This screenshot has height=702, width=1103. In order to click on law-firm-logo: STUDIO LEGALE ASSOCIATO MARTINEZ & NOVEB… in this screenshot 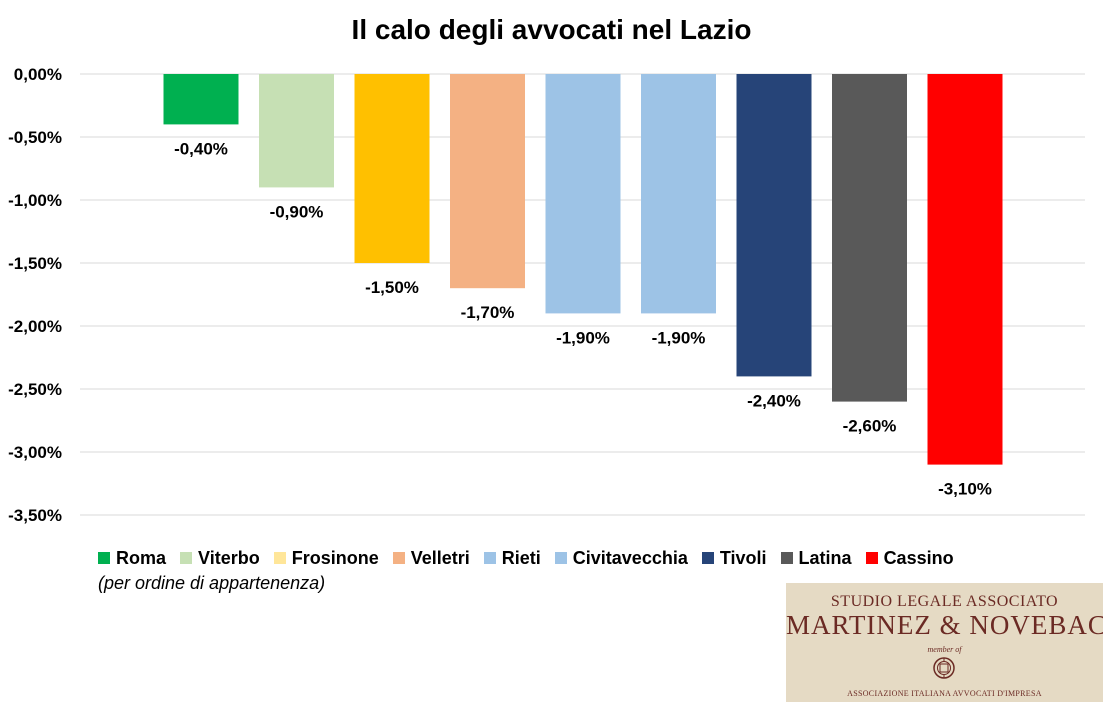, I will do `click(944, 642)`.